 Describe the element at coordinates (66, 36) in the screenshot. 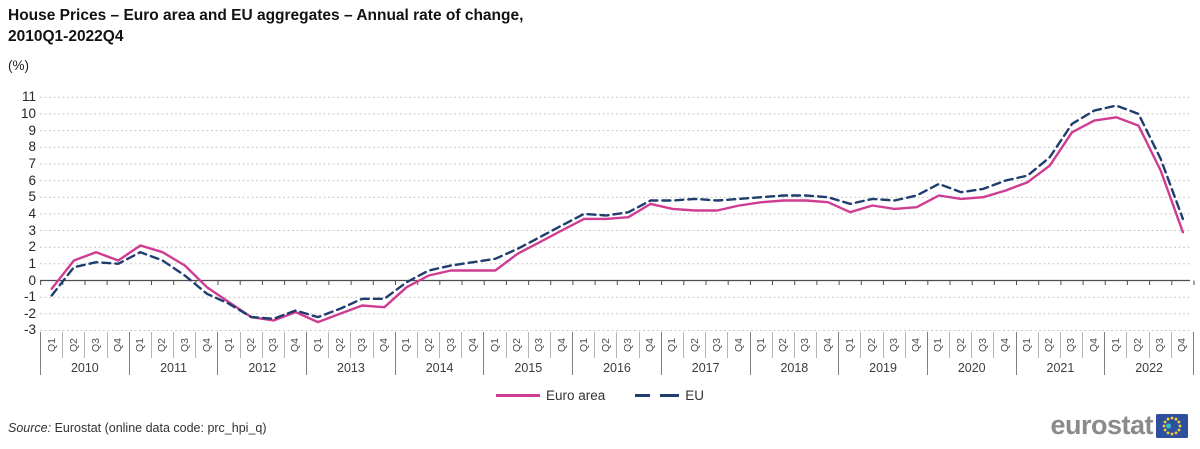

I see `chart-title-line2: 2010Q1-2022Q4` at that location.